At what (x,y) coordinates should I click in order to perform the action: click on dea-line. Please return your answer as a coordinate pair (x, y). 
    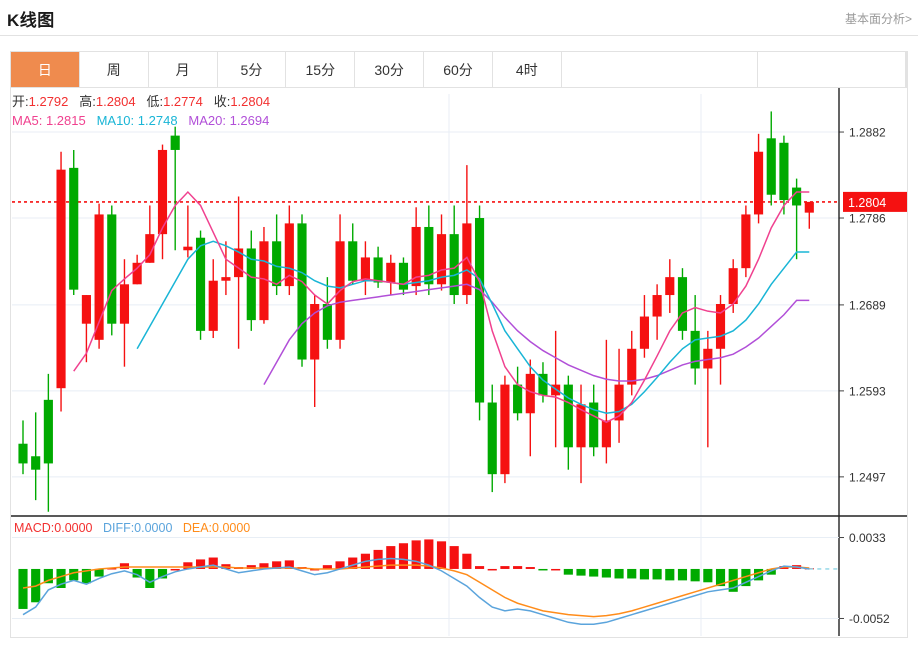
    Looking at the image, I should click on (416, 591).